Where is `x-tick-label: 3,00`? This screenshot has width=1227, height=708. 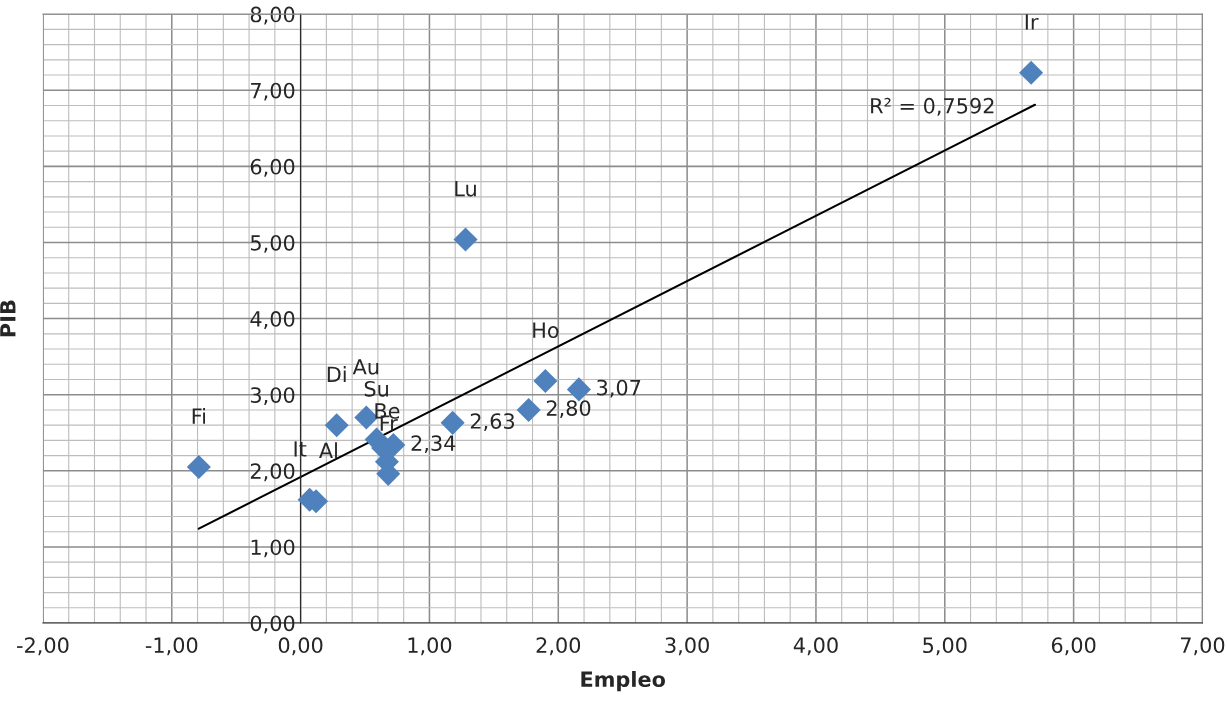 x-tick-label: 3,00 is located at coordinates (687, 646).